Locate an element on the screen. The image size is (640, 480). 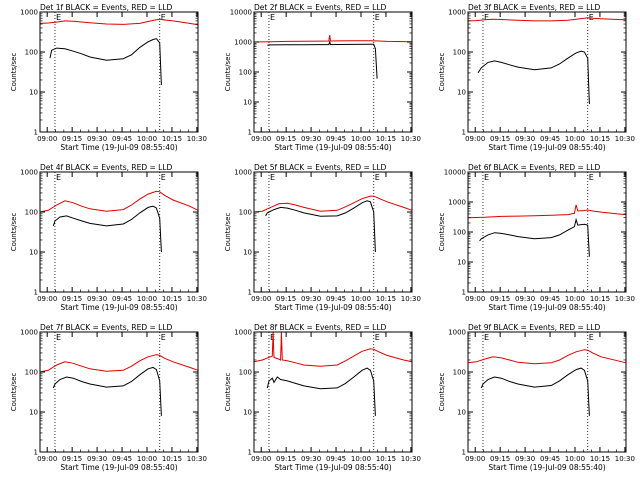
panel-title: Det 7f BLACK = Events, RED = LLD is located at coordinates (106, 327).